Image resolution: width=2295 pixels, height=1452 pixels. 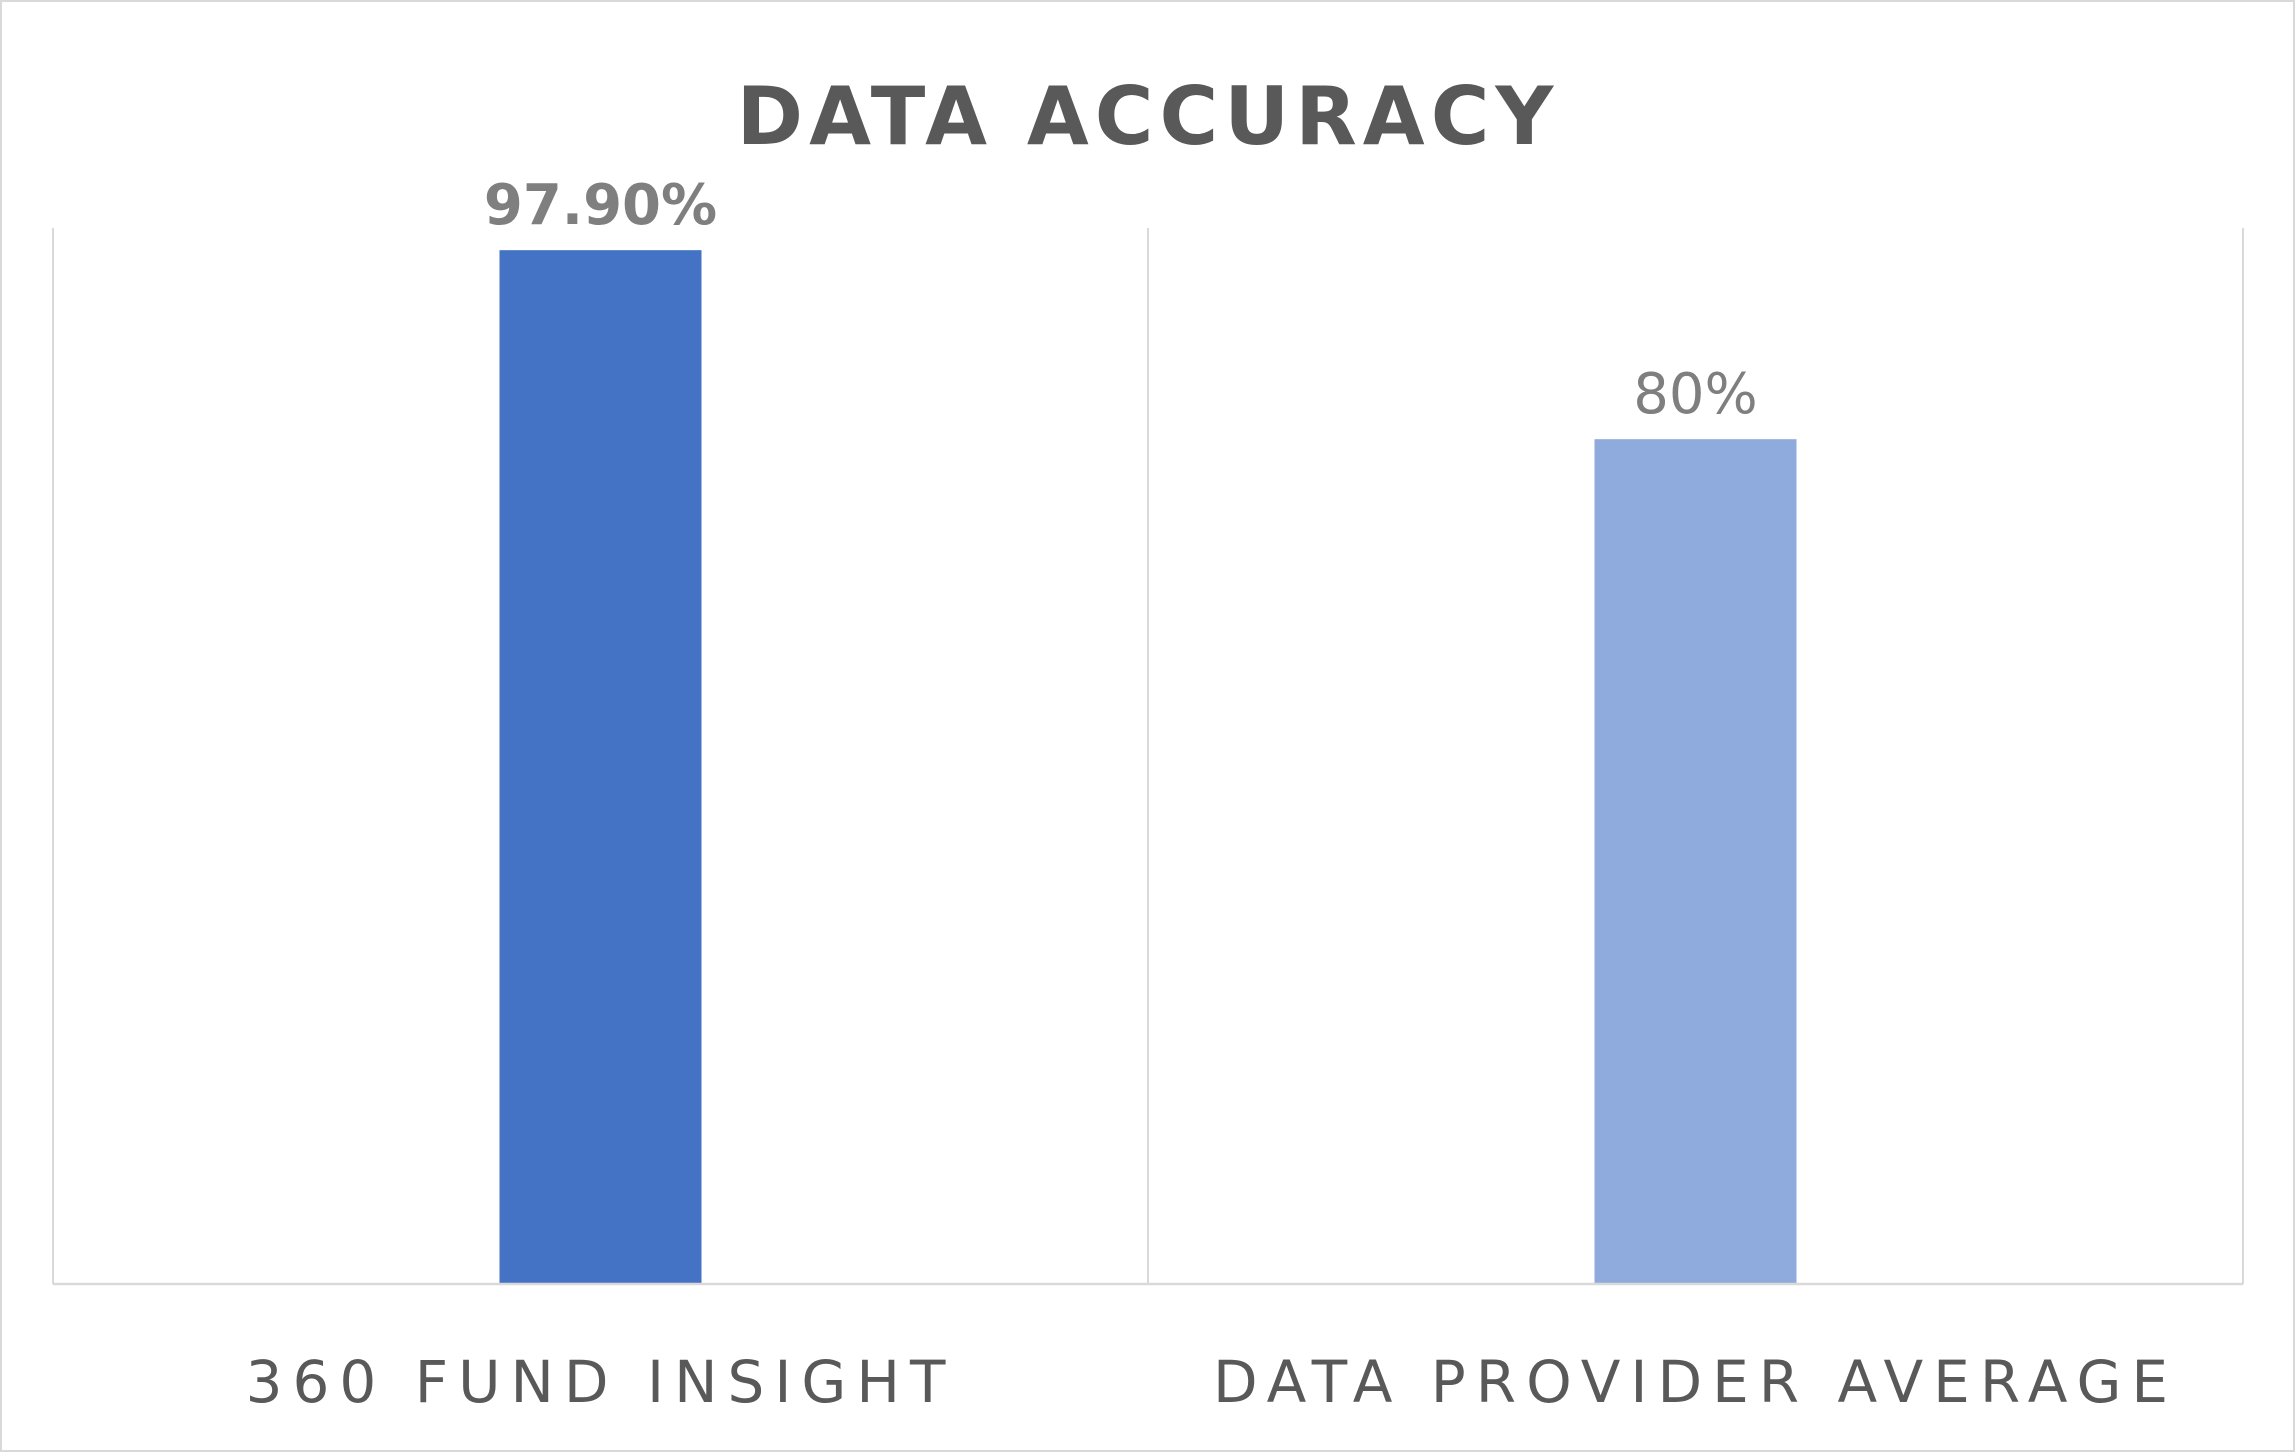 I want to click on data-label: 97.90%, so click(x=600, y=205).